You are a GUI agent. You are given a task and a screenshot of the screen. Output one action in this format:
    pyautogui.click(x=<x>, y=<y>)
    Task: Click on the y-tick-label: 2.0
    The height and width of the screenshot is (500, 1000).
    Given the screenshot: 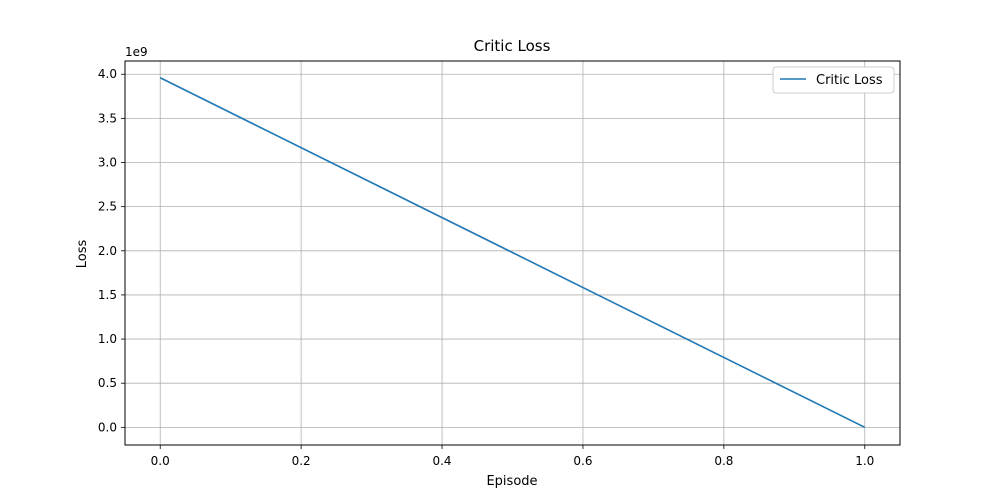 What is the action you would take?
    pyautogui.click(x=107, y=251)
    